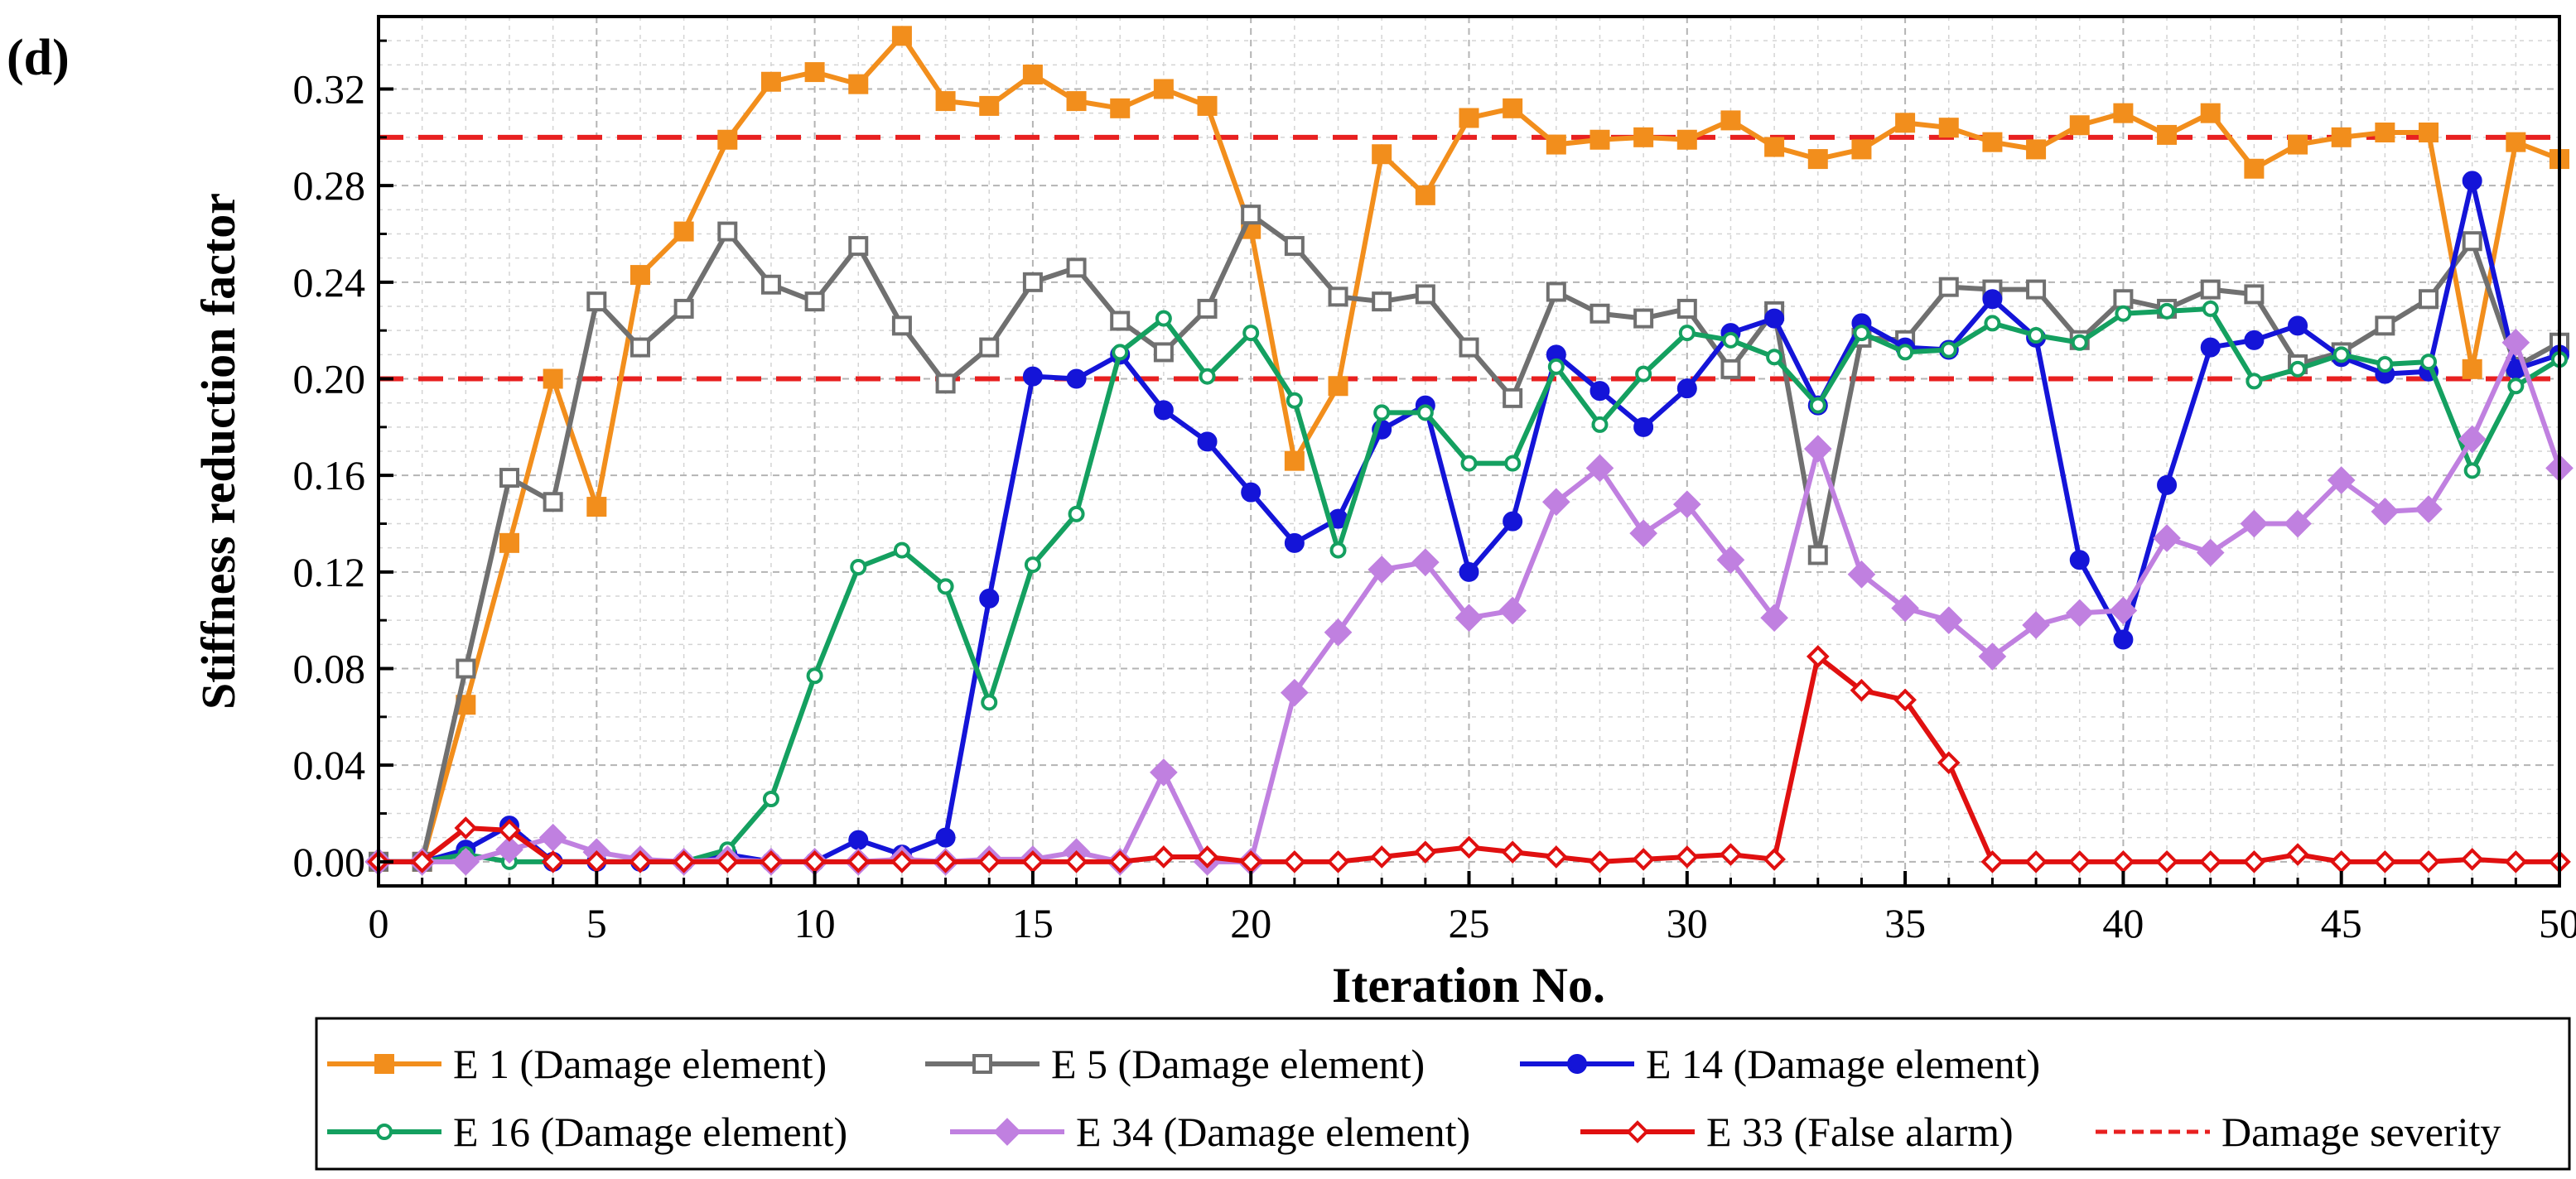  What do you see at coordinates (2557, 923) in the screenshot?
I see `x-tick-label: 50` at bounding box center [2557, 923].